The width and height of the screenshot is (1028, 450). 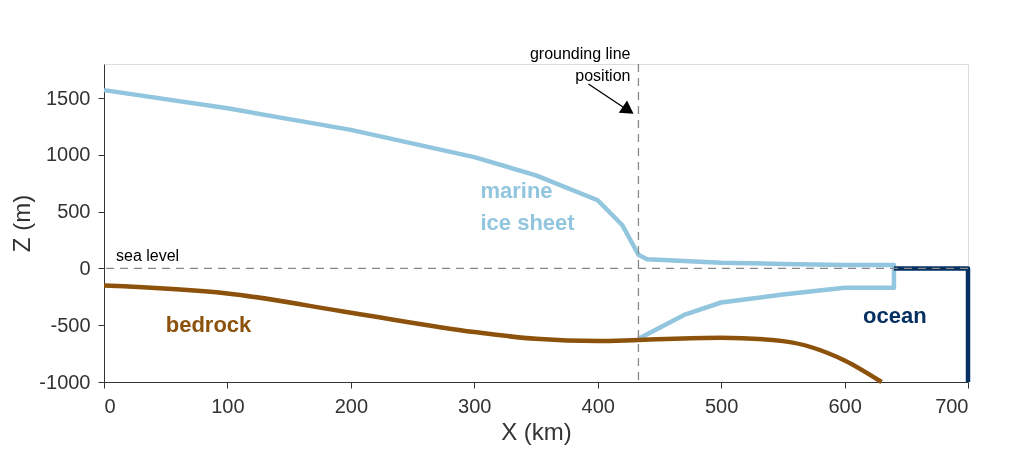 What do you see at coordinates (65, 381) in the screenshot?
I see `y-tick-label: -1000` at bounding box center [65, 381].